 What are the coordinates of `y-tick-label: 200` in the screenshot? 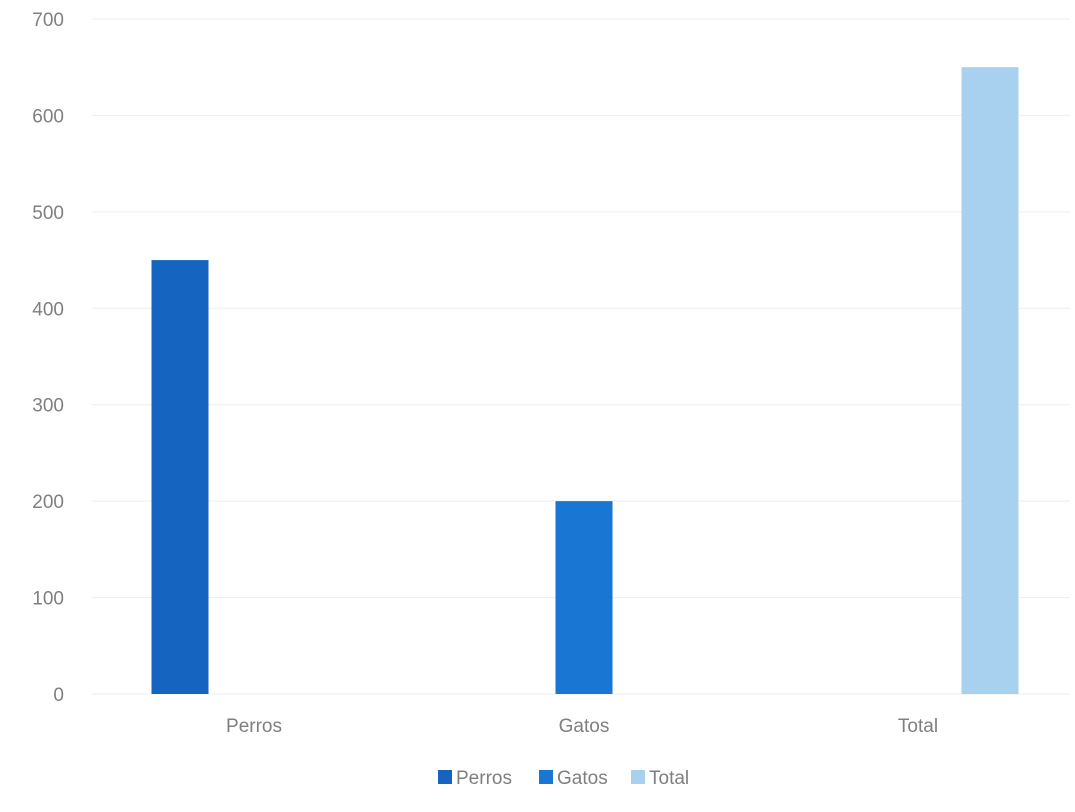 It's located at (48, 502).